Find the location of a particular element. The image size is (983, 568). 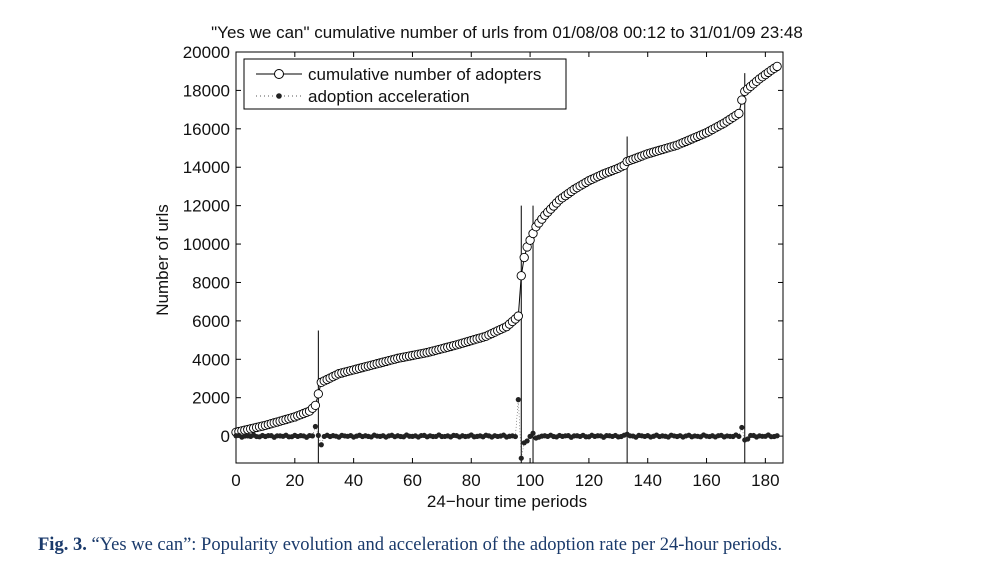

x-axis-label: 24−hour time periods is located at coordinates (507, 501).